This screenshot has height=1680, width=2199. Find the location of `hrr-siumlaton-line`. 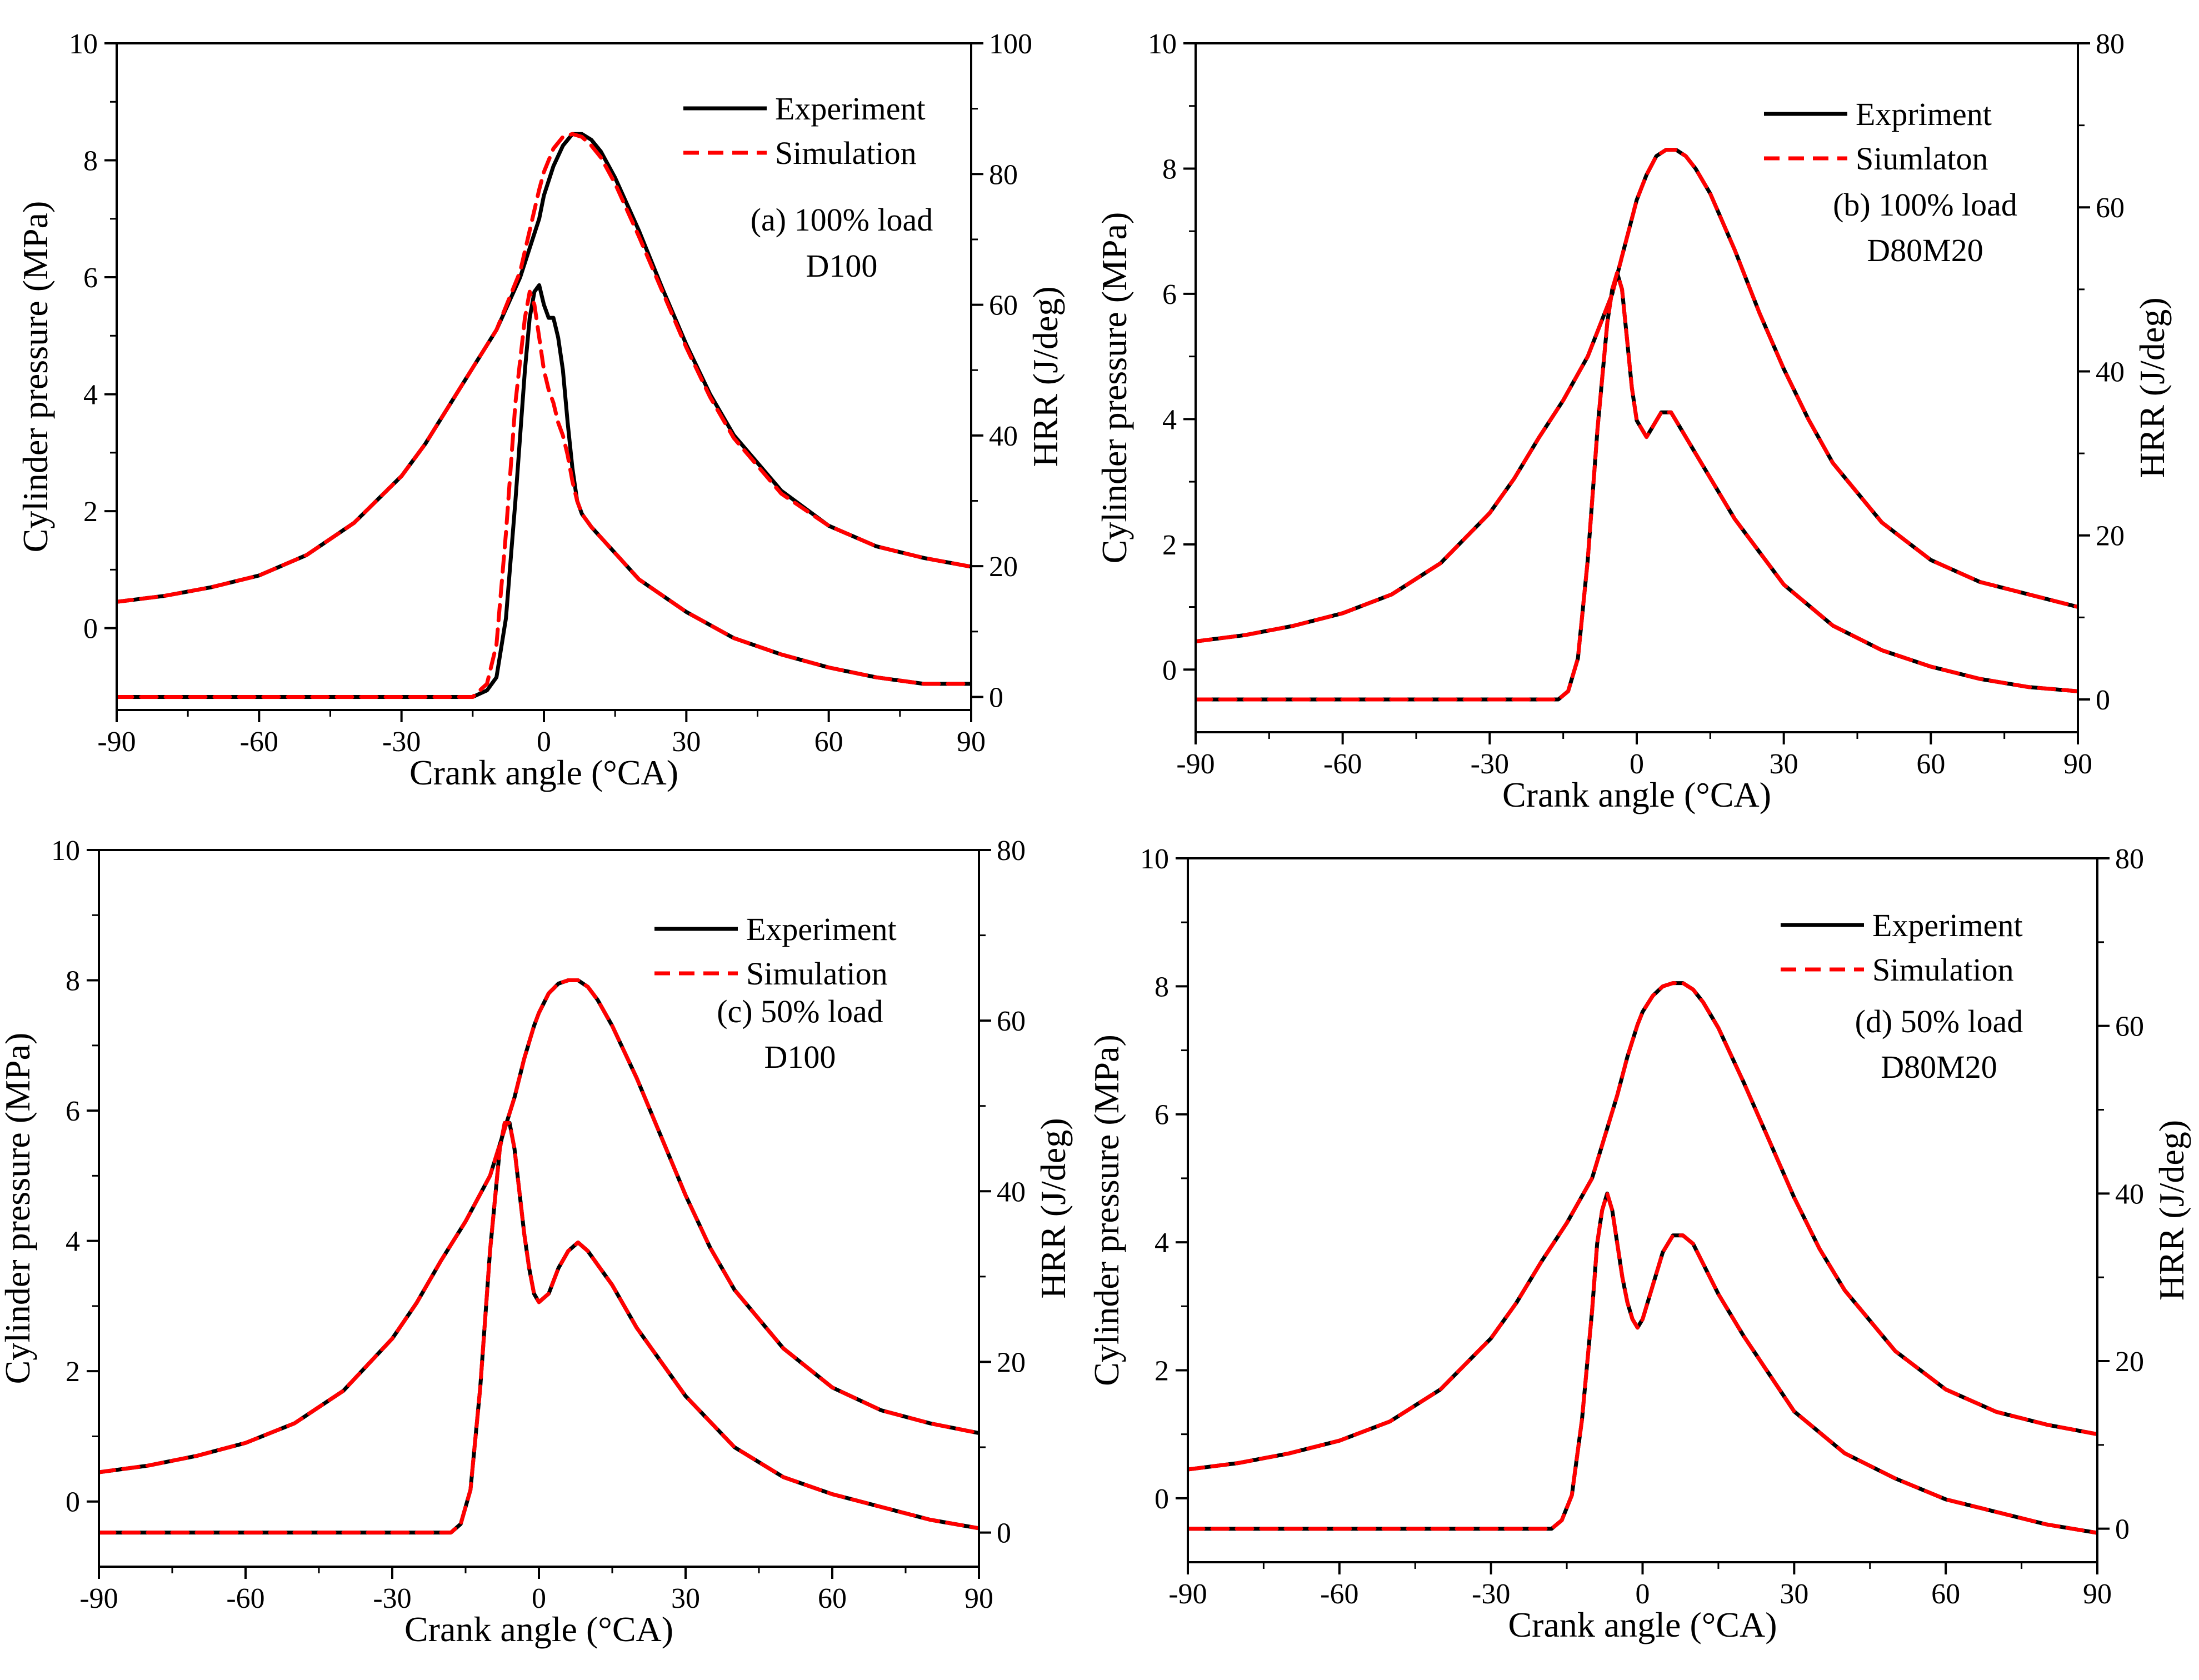

hrr-siumlaton-line is located at coordinates (1637, 487).